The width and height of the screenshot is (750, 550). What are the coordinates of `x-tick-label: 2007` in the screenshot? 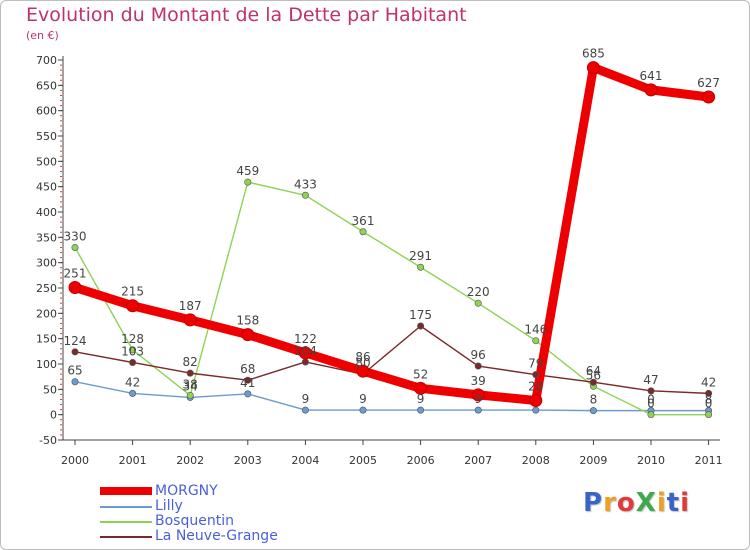 It's located at (478, 460).